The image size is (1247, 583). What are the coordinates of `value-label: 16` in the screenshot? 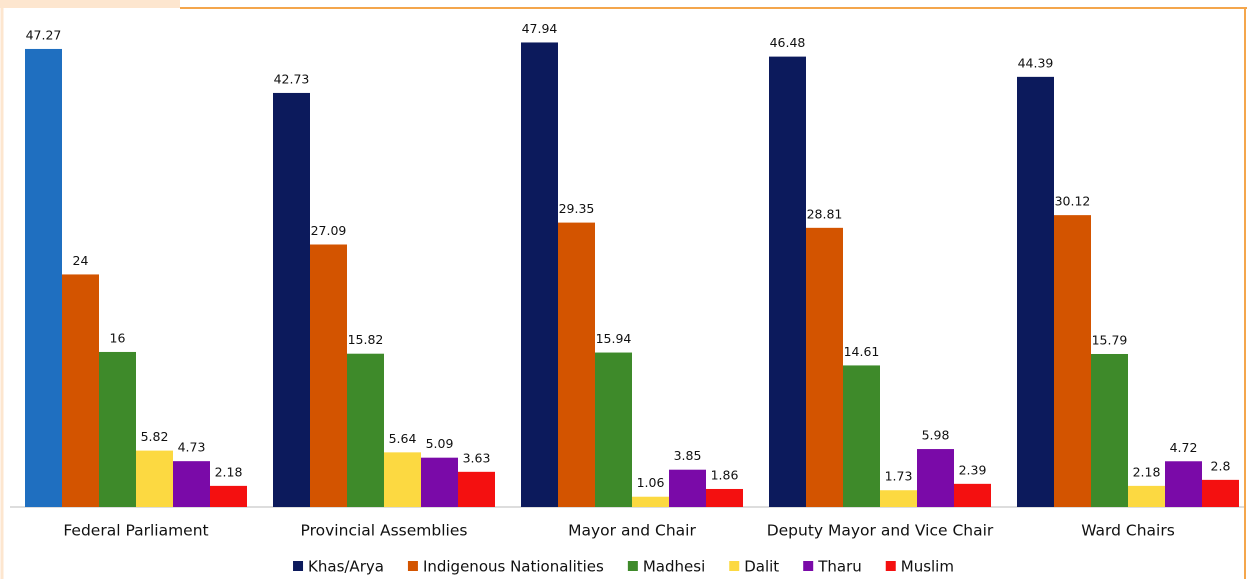 It's located at (118, 337).